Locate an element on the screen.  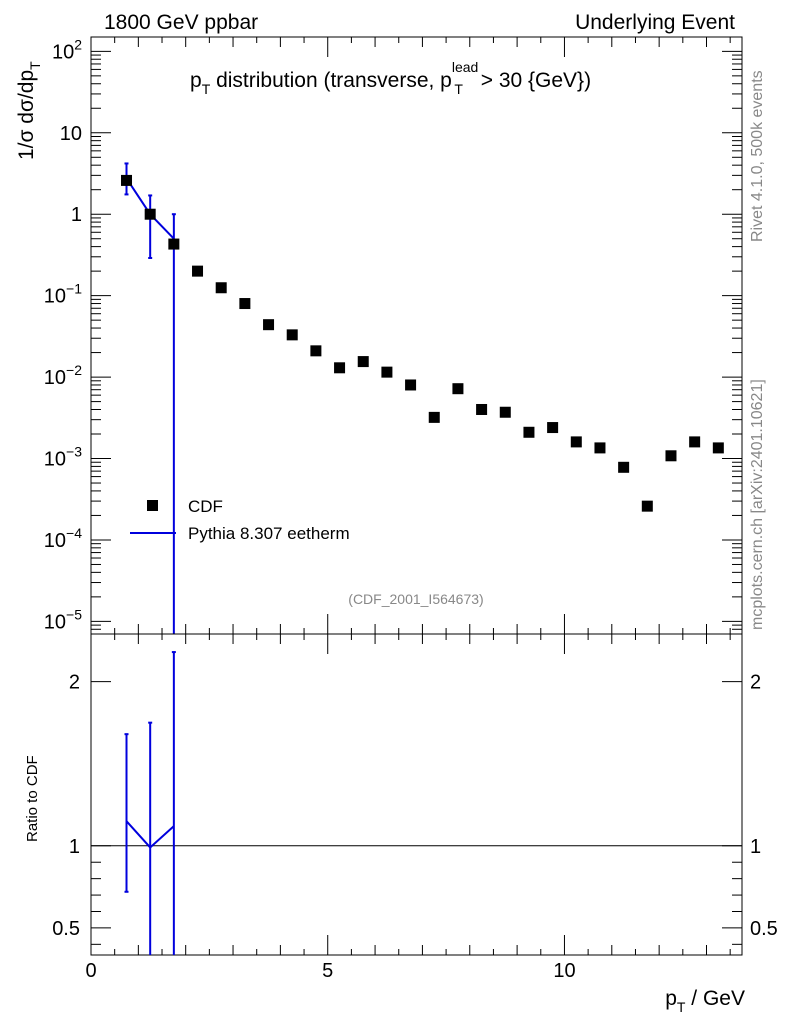
x-tick-label: 0 is located at coordinates (90, 971).